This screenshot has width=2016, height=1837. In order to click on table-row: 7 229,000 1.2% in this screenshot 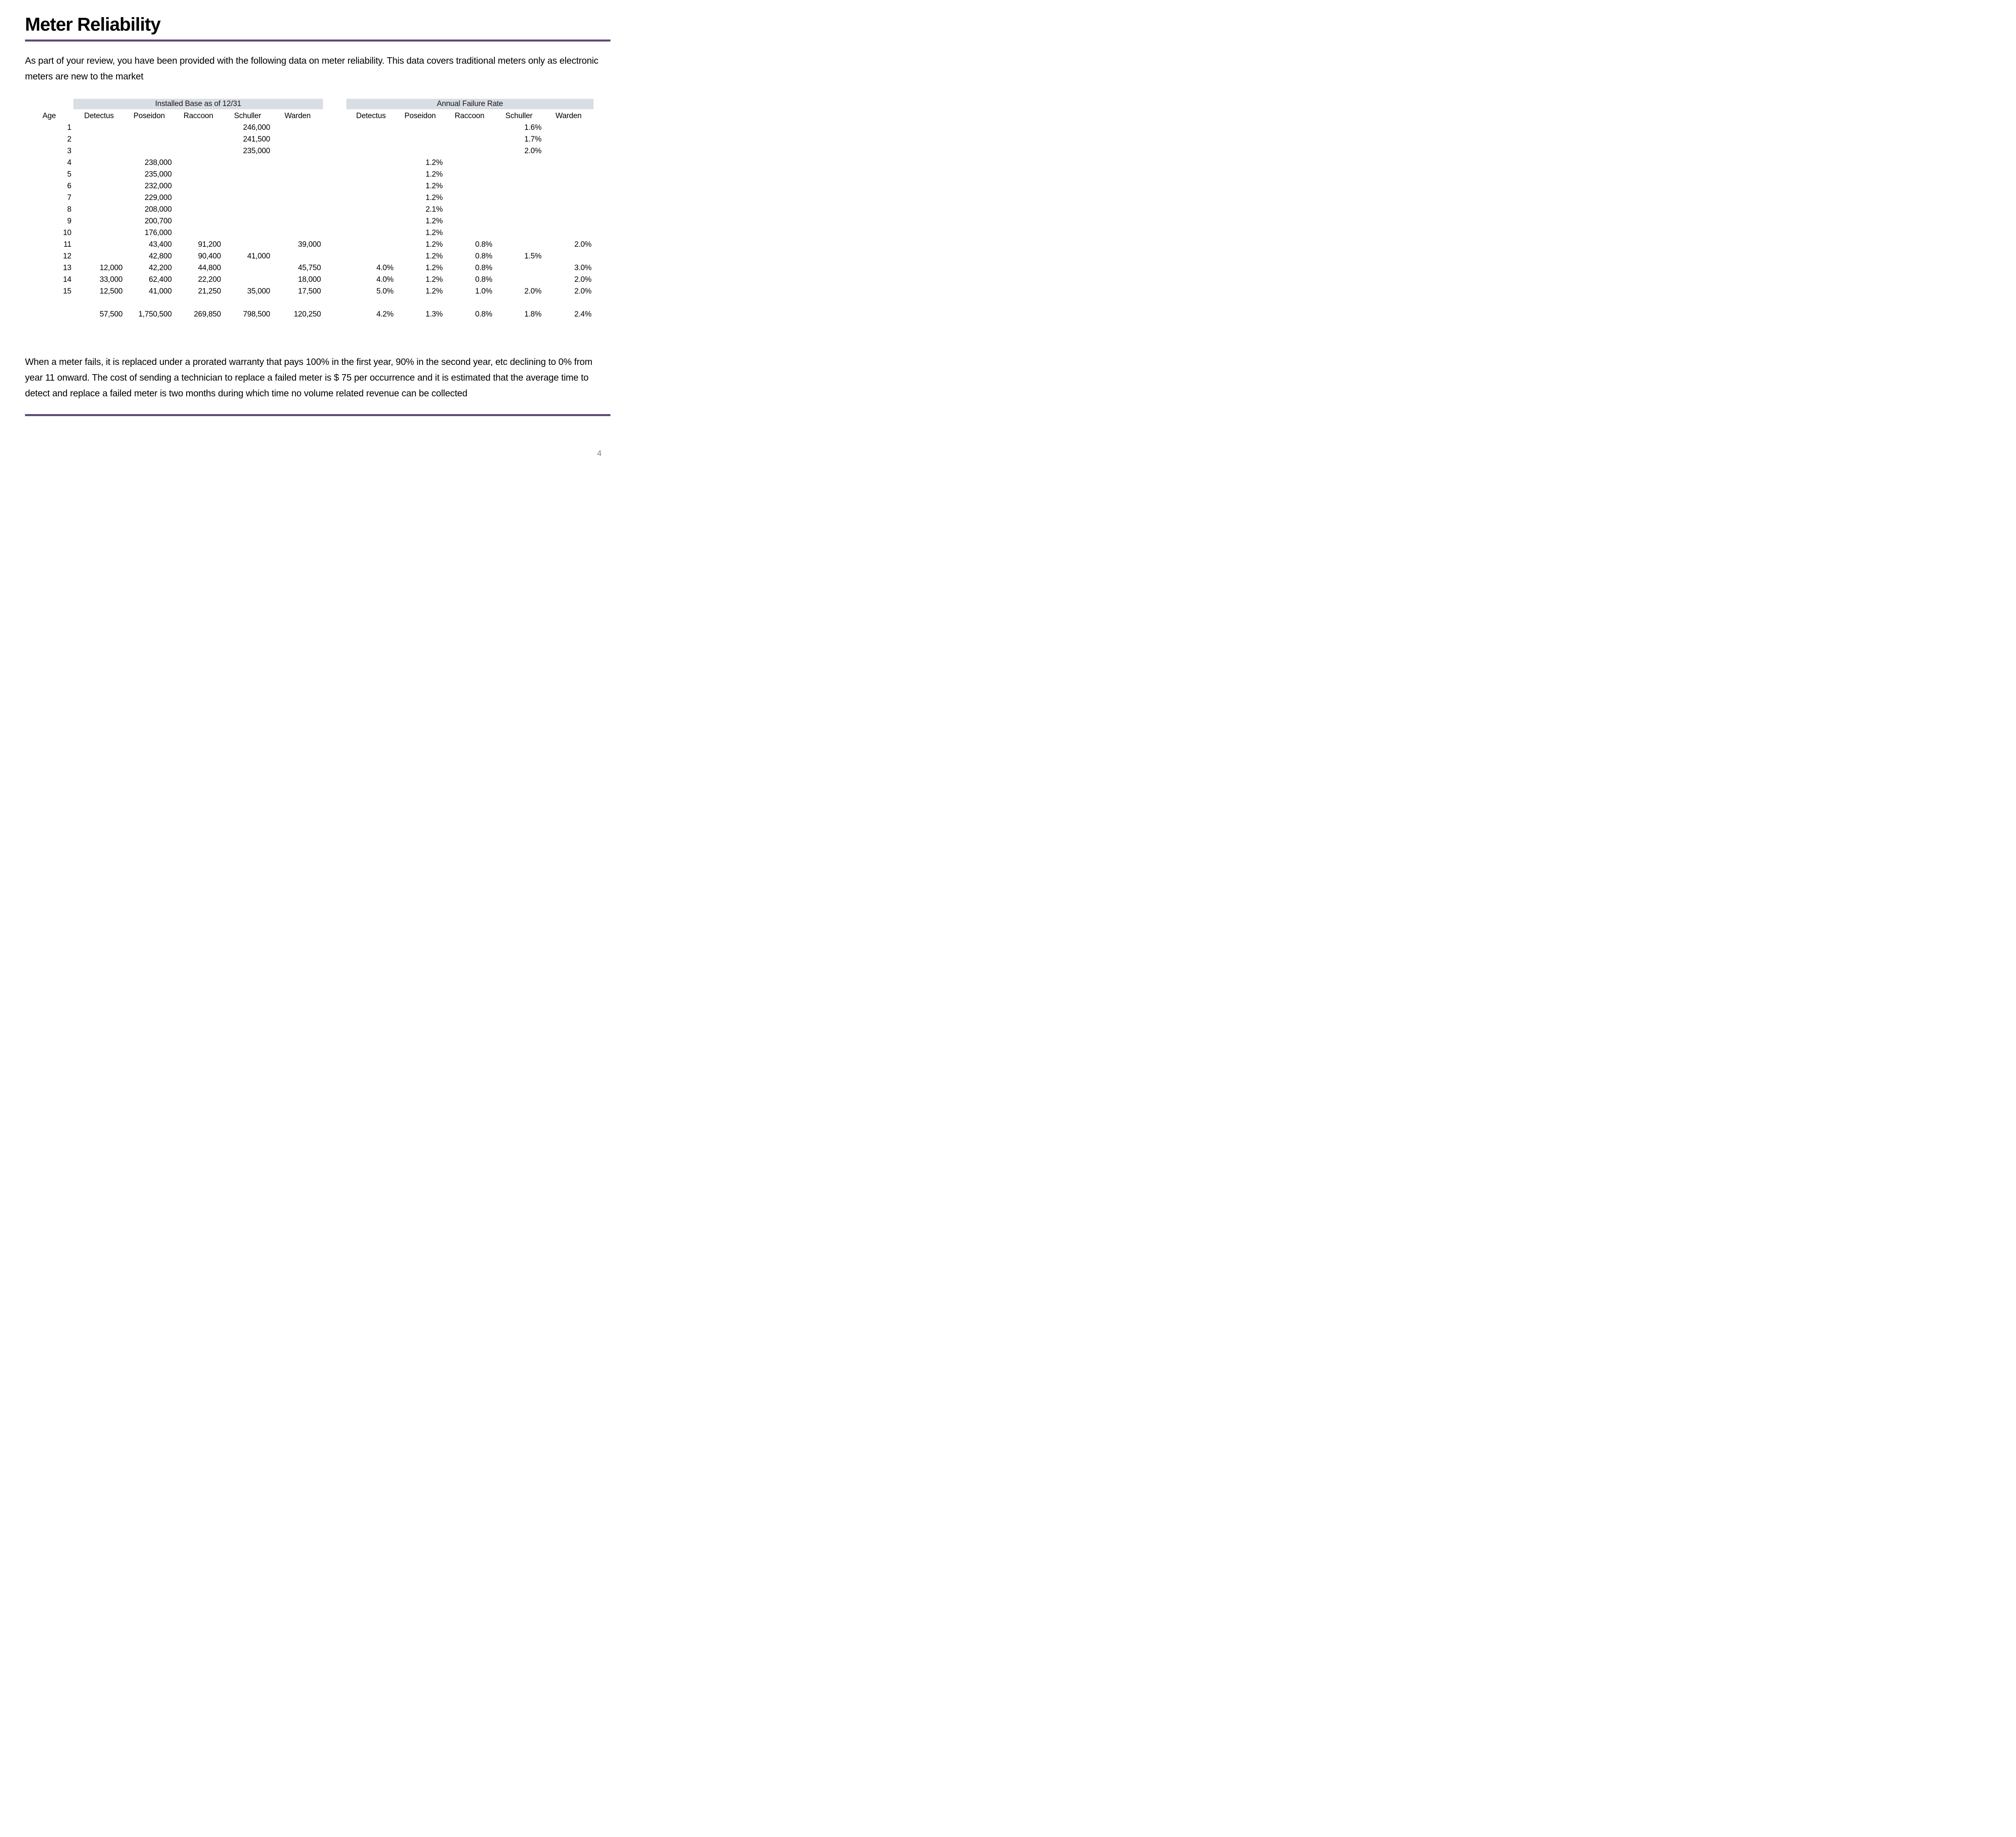, I will do `click(317, 198)`.